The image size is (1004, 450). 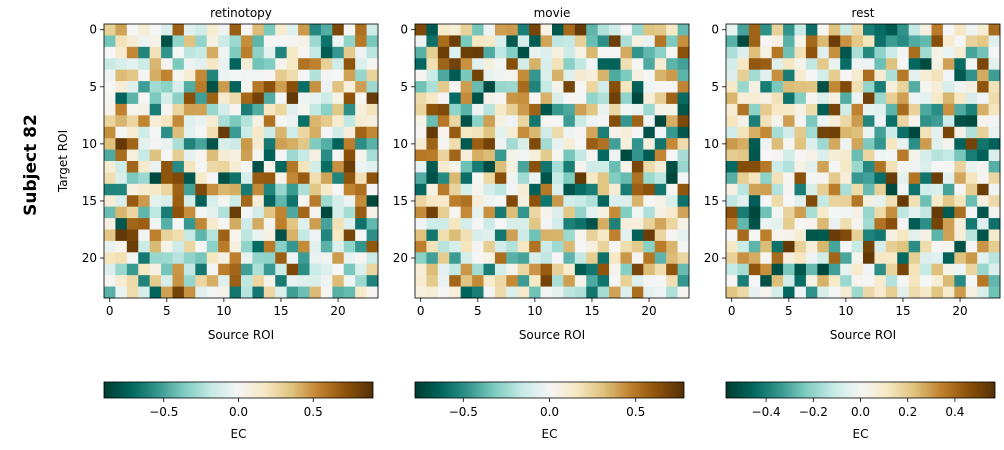 I want to click on y-tick-label: 20, so click(x=89, y=258).